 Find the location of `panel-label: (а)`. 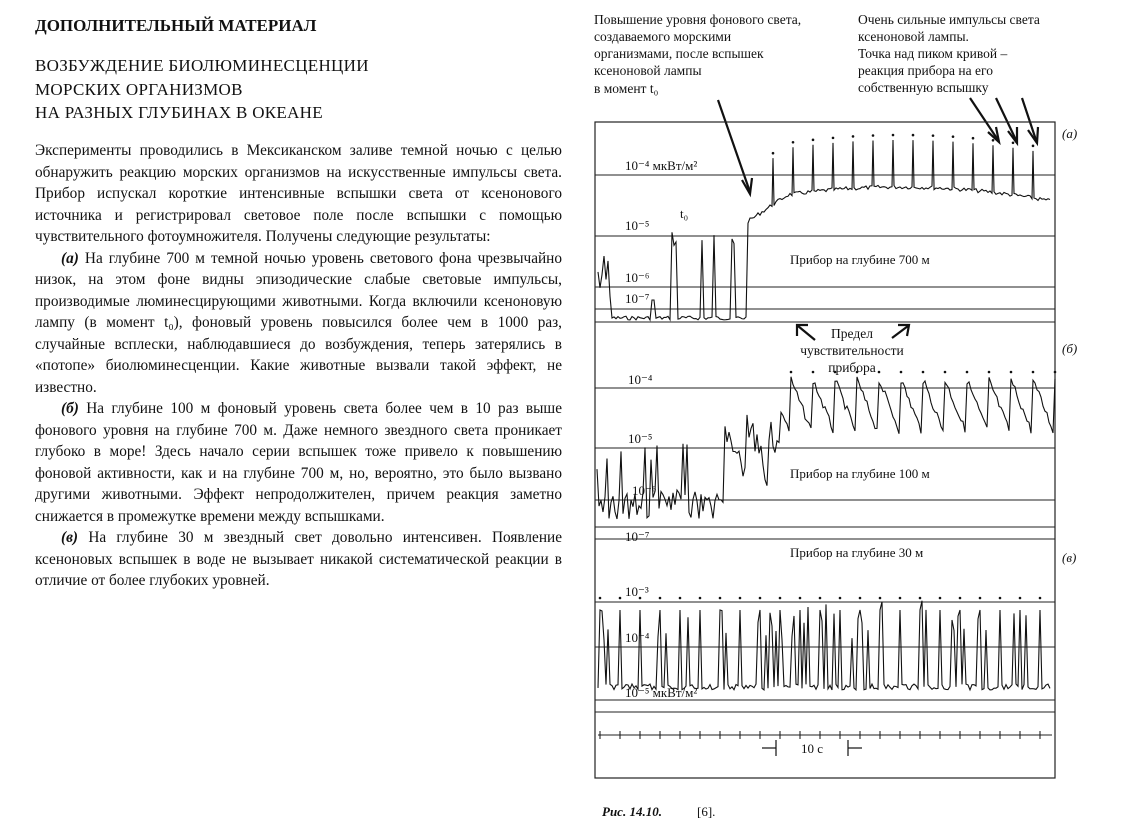

panel-label: (а) is located at coordinates (1069, 133).